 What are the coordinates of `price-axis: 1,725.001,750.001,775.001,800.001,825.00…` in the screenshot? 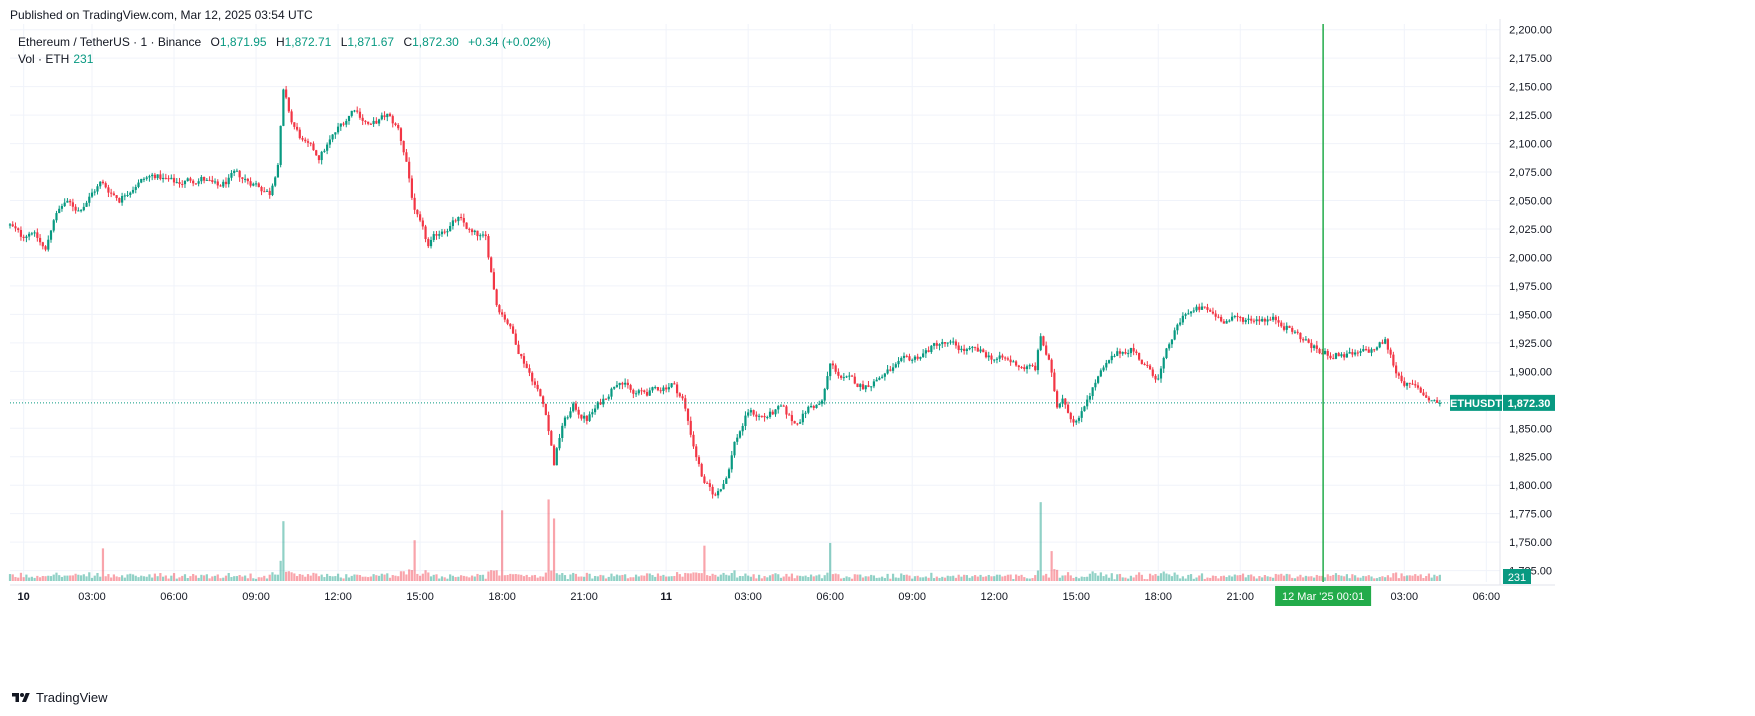 It's located at (1525, 302).